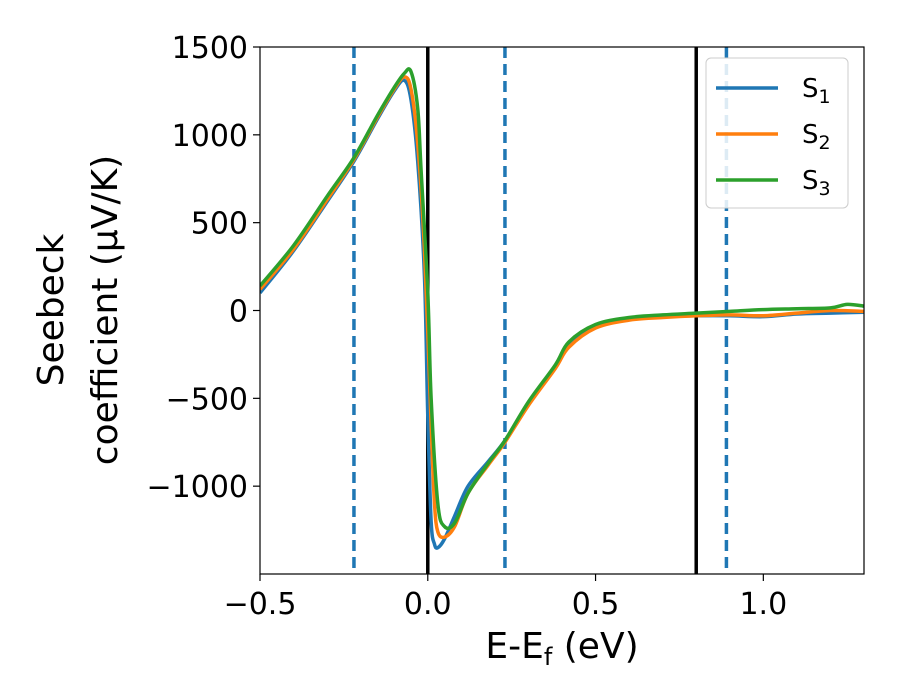 The image size is (900, 700). I want to click on x-tick-label: 0.5, so click(596, 604).